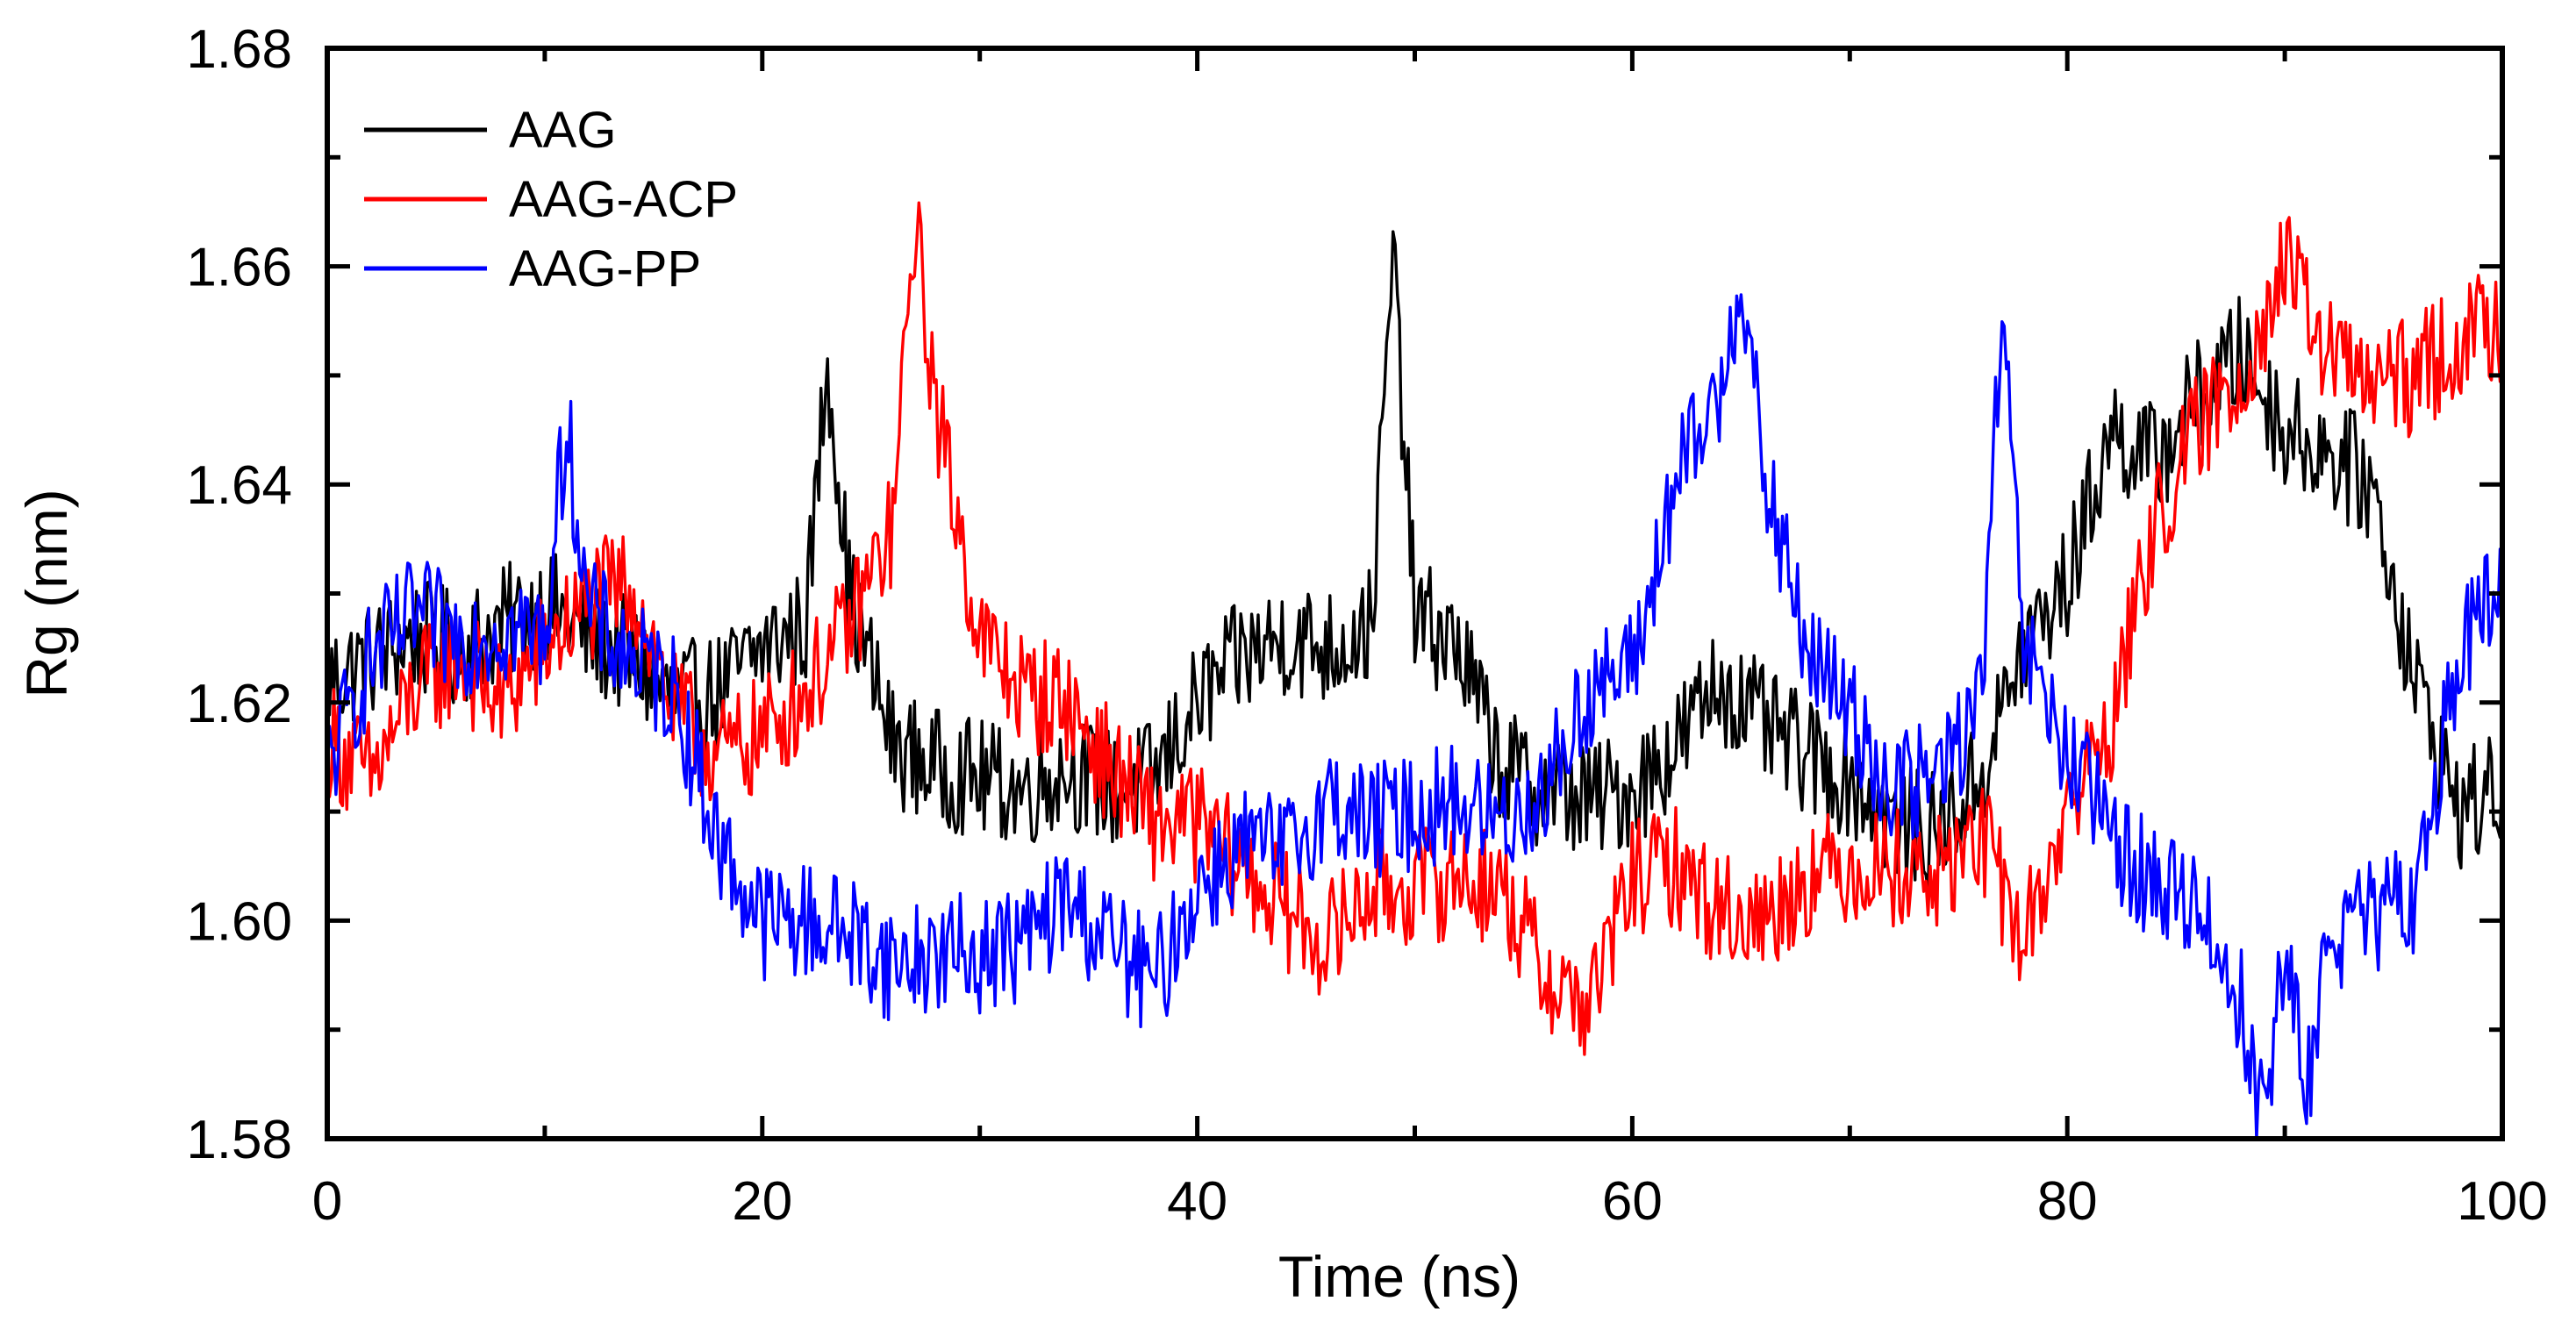 Image resolution: width=2576 pixels, height=1337 pixels. Describe the element at coordinates (239, 486) in the screenshot. I see `y-tick-label: 1.64` at that location.